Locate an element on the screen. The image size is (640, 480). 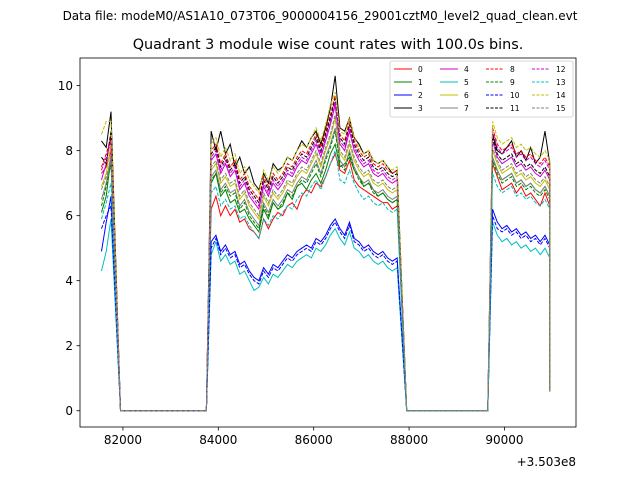
legend-label-2: 2 is located at coordinates (420, 95).